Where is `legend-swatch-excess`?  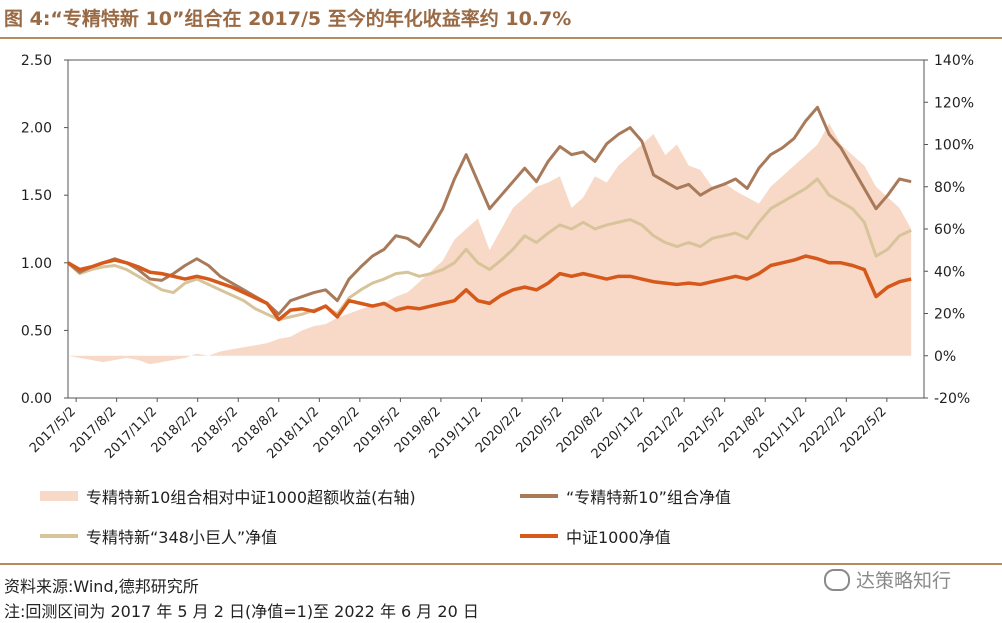 legend-swatch-excess is located at coordinates (59, 496).